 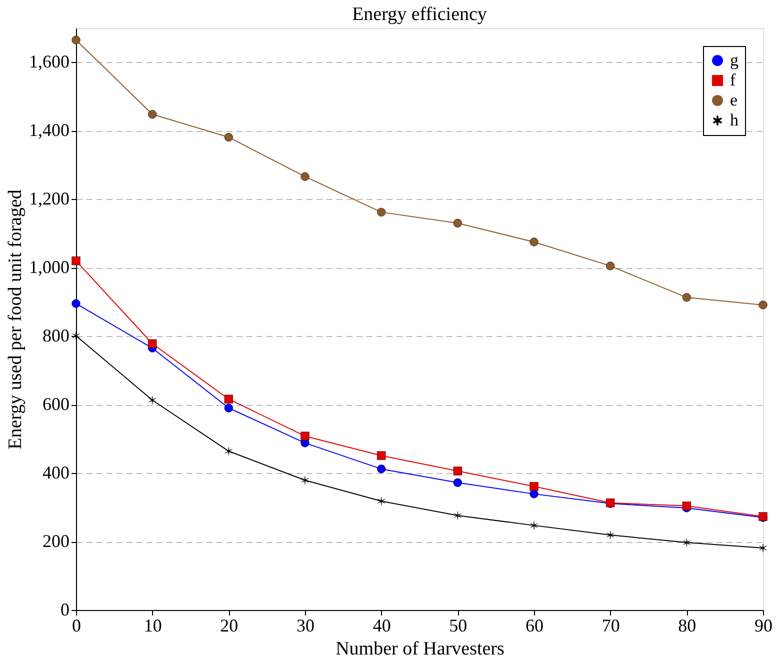 I want to click on y-tick-label: 200, so click(x=56, y=541).